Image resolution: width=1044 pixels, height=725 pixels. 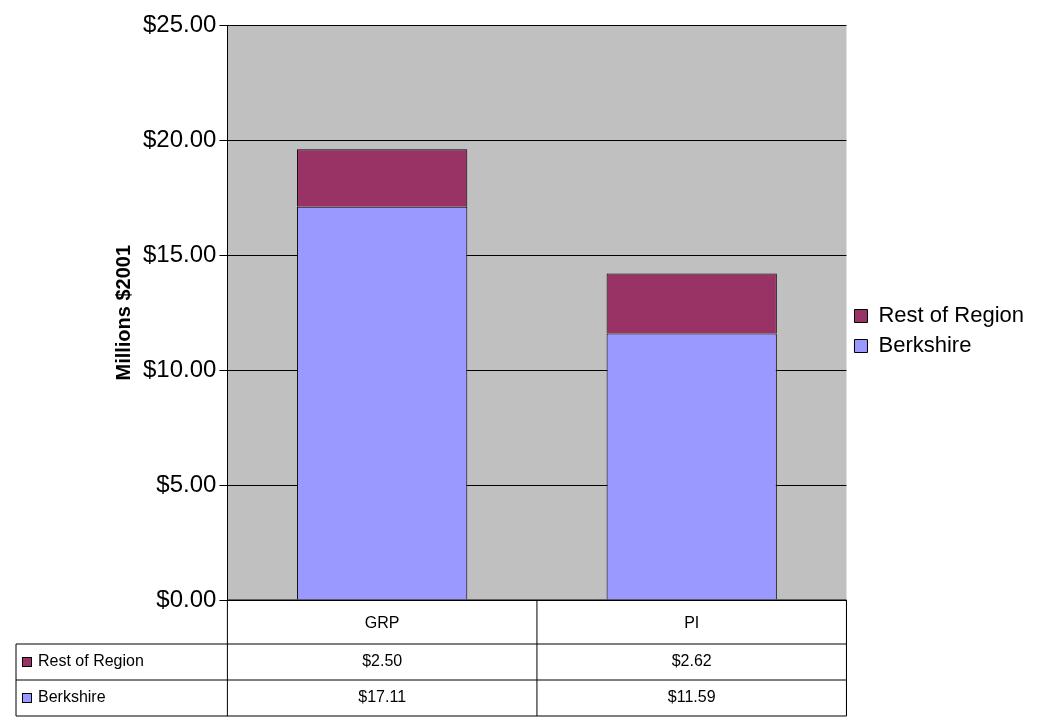 I want to click on y-tick-label: $10.00, so click(x=180, y=368).